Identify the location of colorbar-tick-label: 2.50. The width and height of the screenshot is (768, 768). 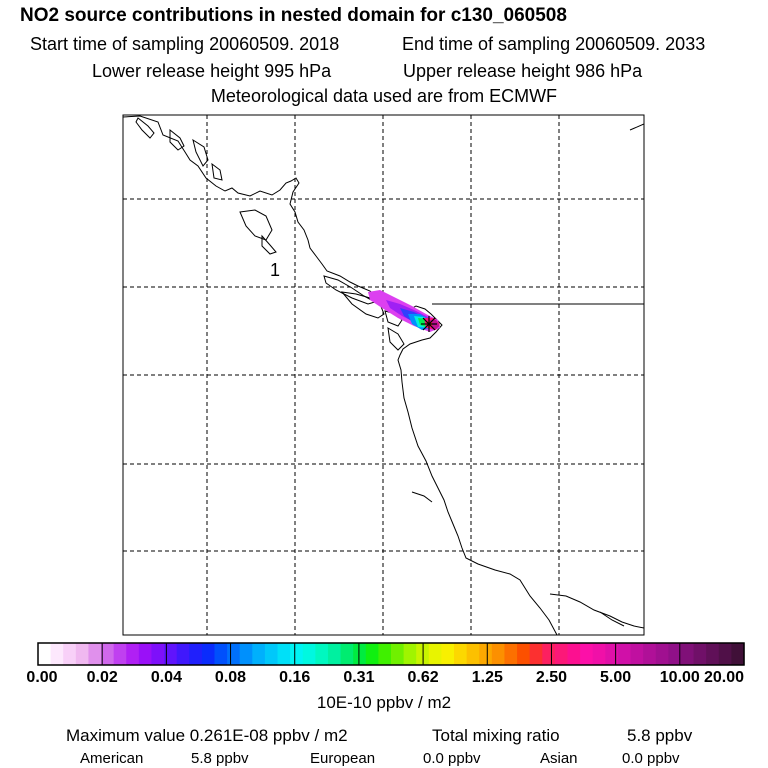
(551, 677).